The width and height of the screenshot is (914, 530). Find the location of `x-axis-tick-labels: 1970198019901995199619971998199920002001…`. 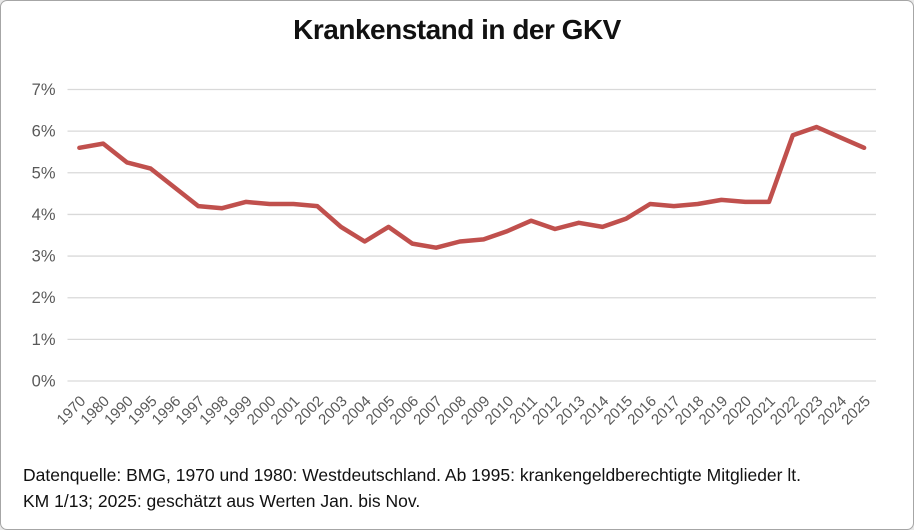

x-axis-tick-labels: 1970198019901995199619971998199920002001… is located at coordinates (464, 411).